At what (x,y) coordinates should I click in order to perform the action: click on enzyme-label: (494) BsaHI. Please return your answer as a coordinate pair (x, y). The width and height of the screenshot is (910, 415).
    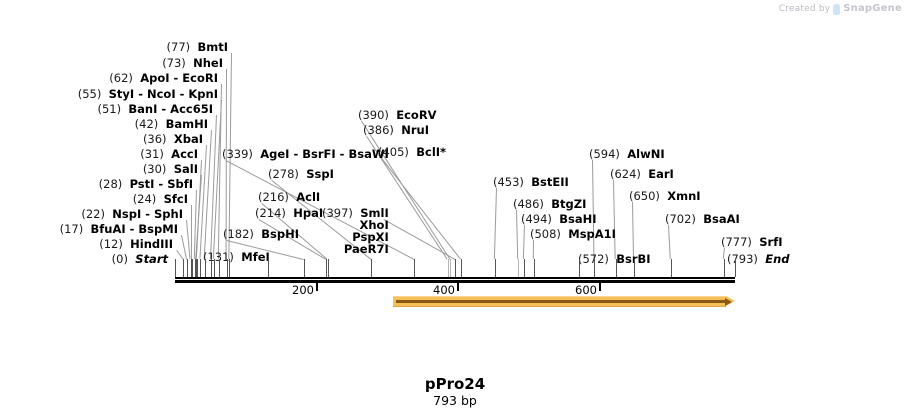
    Looking at the image, I should click on (559, 219).